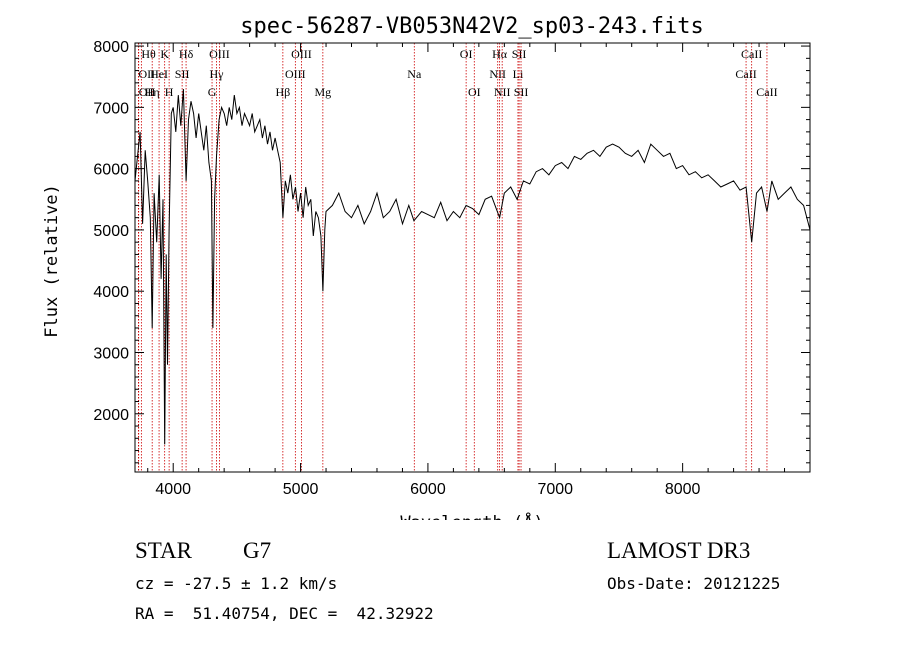 The width and height of the screenshot is (900, 649). I want to click on line-label: Mg, so click(323, 92).